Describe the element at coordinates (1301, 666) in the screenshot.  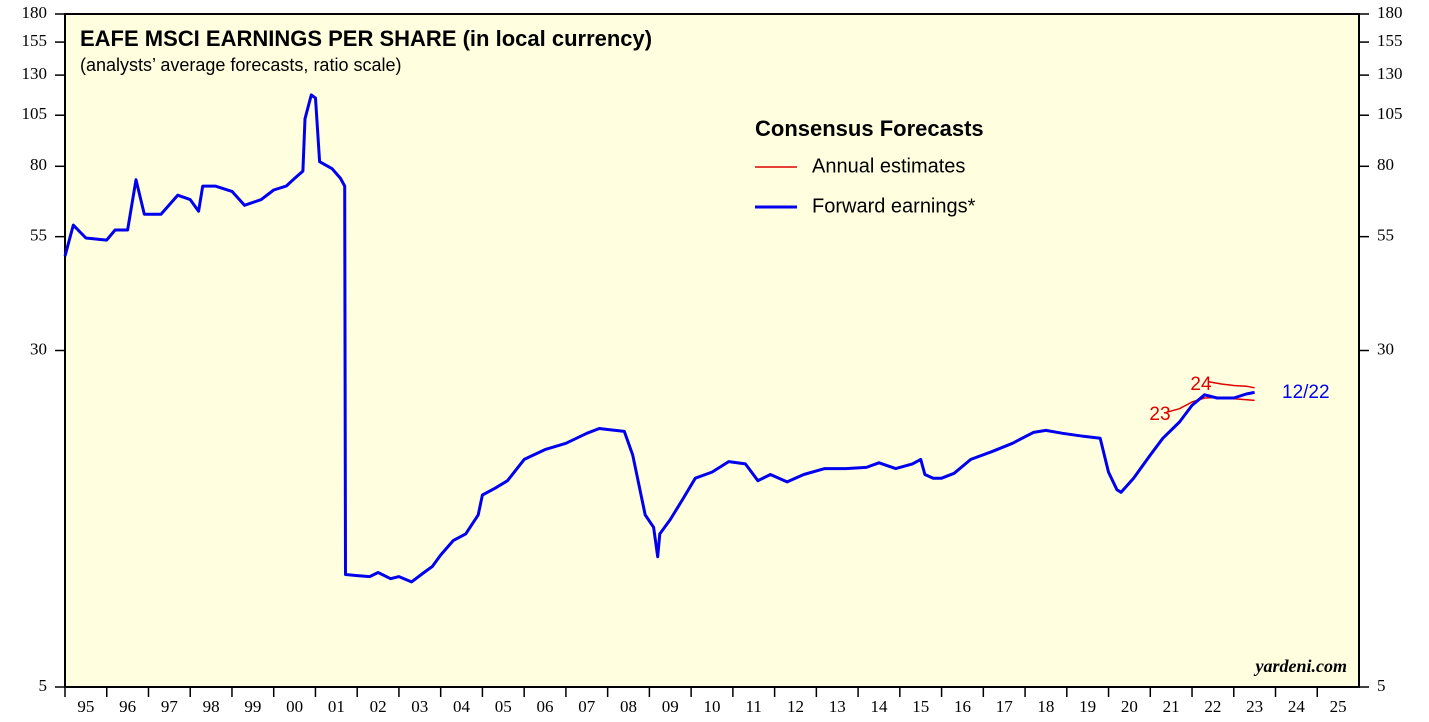
I see `annotation: yardeni.com` at that location.